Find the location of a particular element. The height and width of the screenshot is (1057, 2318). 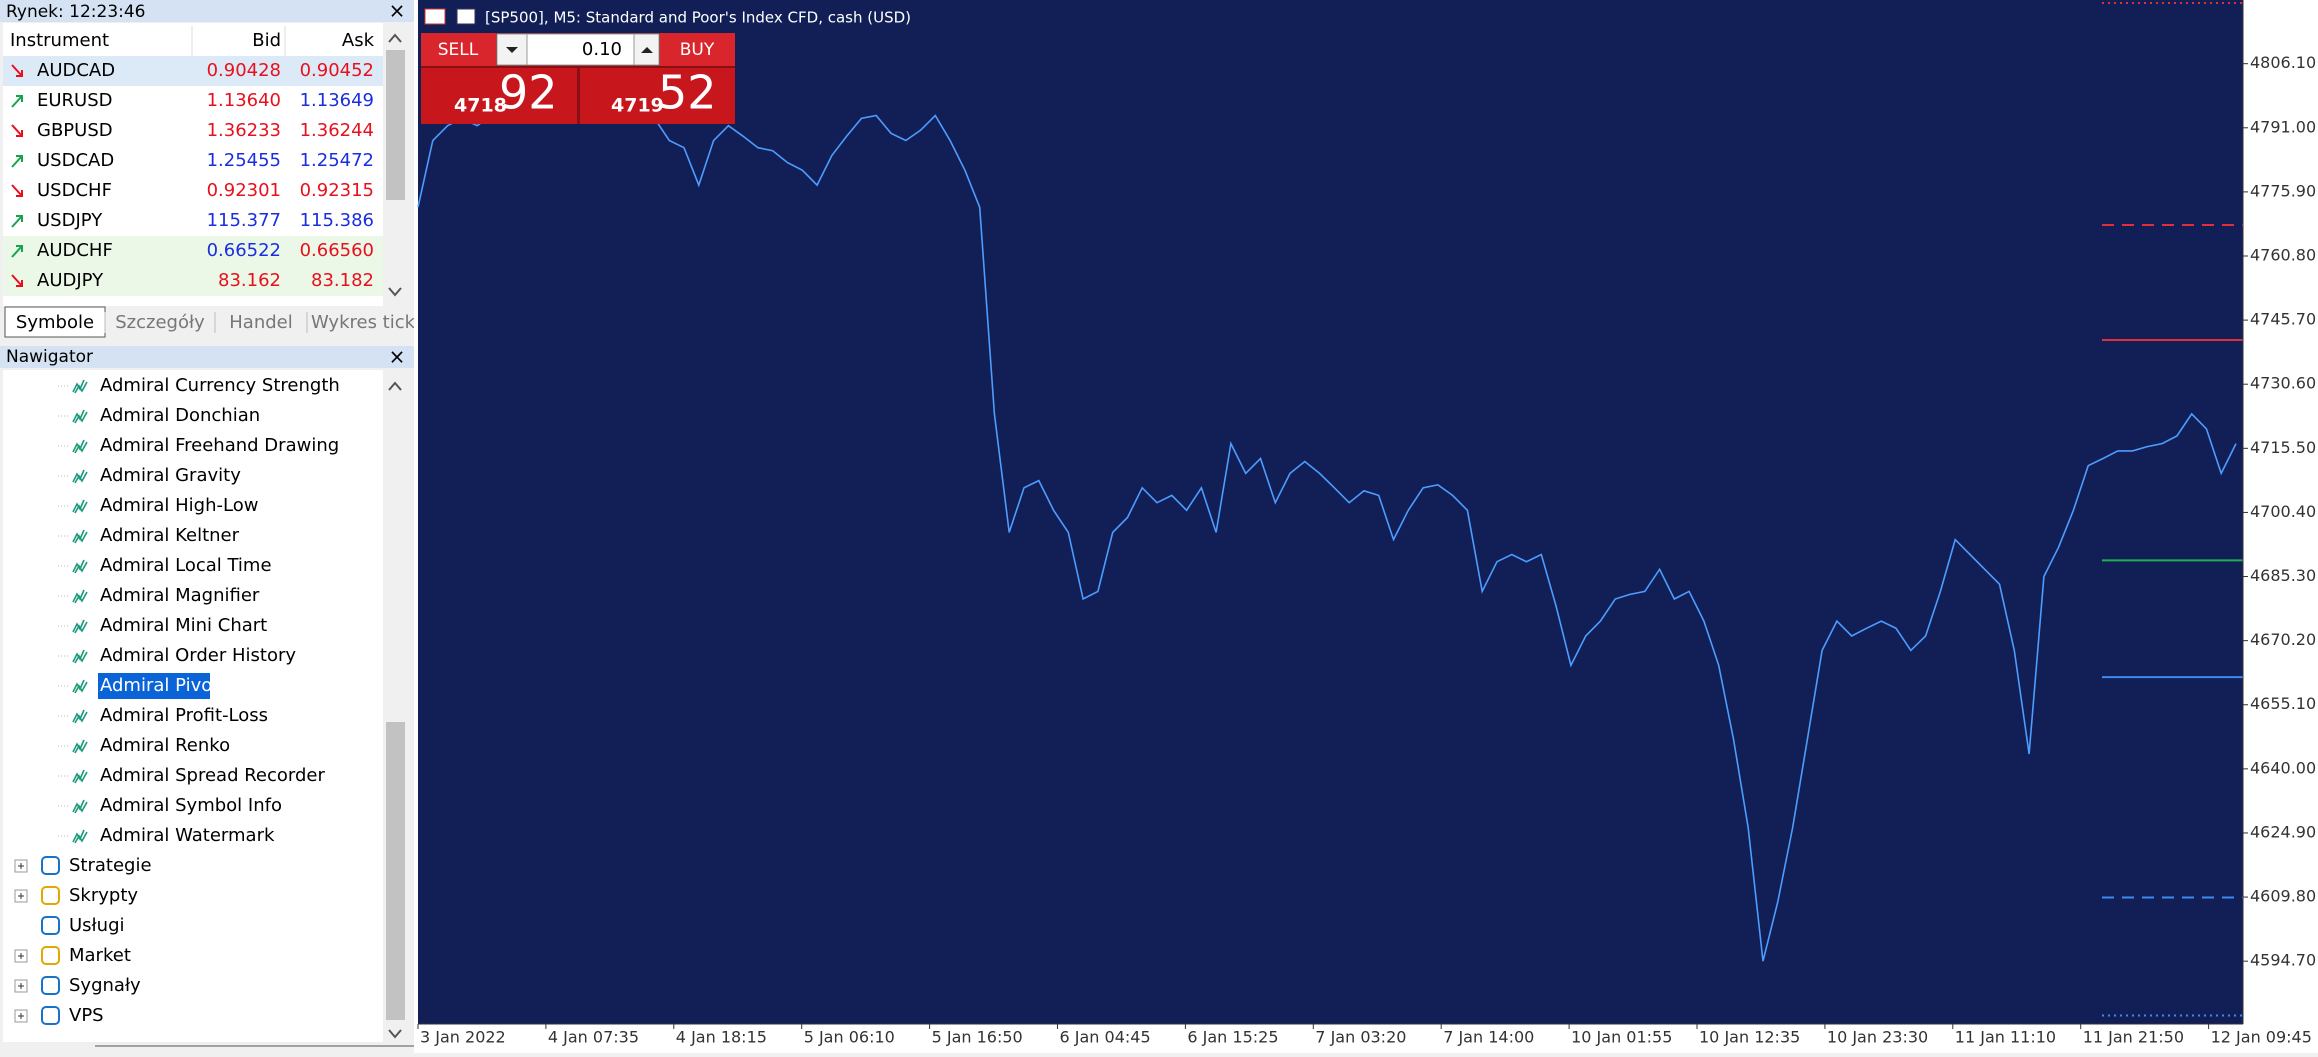

buy-price-big: 4719 is located at coordinates (637, 106).